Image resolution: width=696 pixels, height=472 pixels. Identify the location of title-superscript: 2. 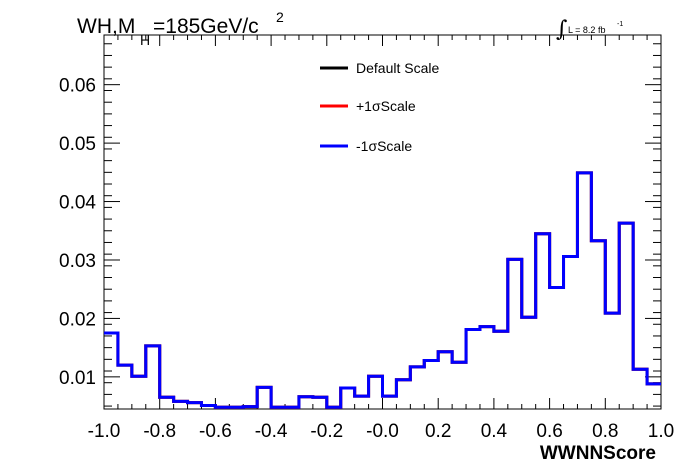
(280, 17).